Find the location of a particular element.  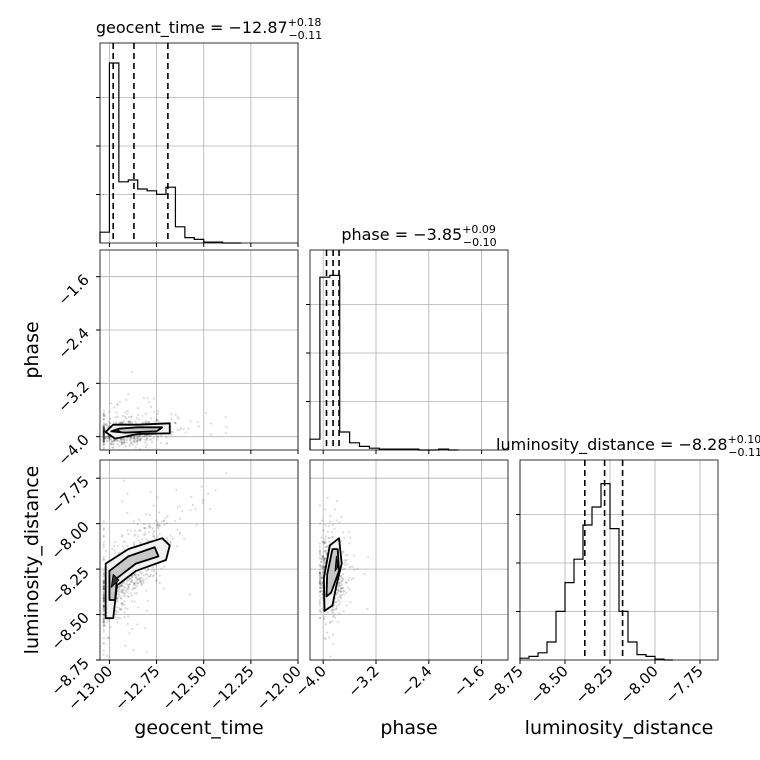

x-tick-label: −12.50 is located at coordinates (185, 688).